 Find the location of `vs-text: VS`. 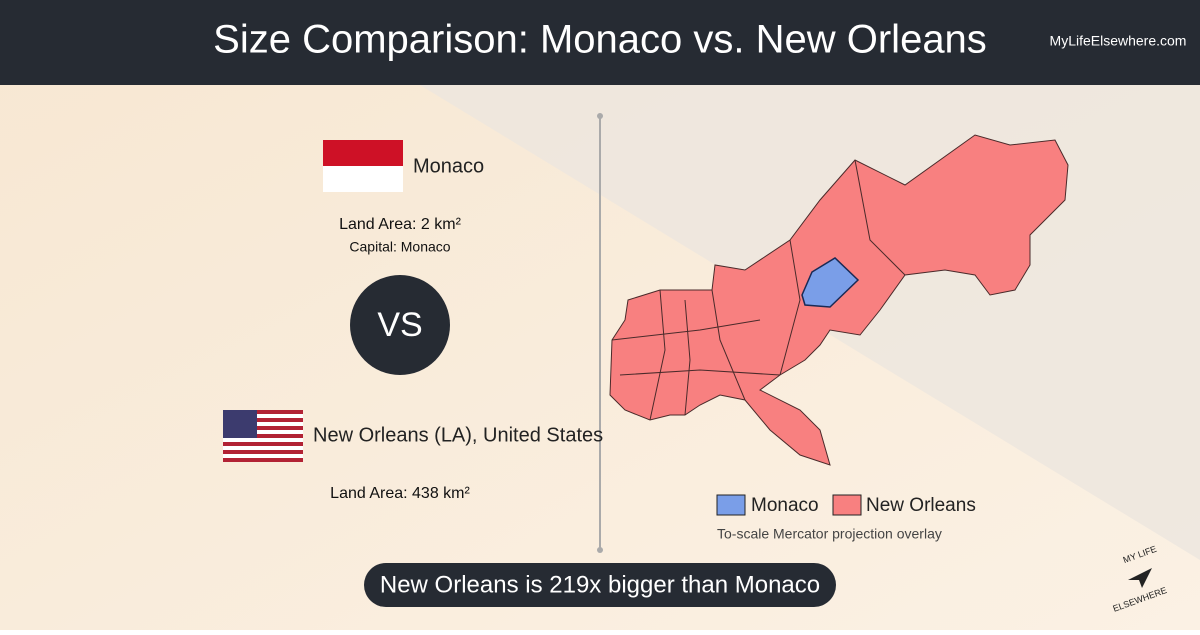

vs-text: VS is located at coordinates (399, 325).